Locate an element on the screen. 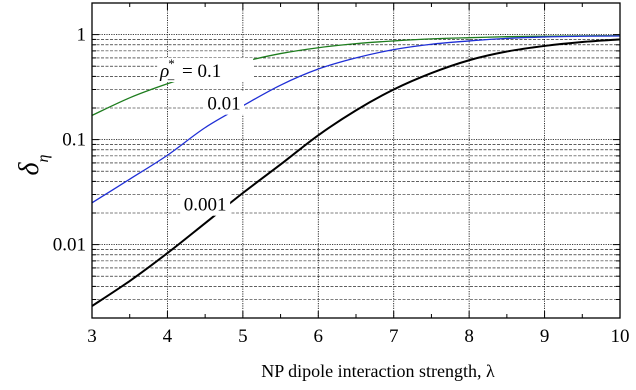 The width and height of the screenshot is (636, 390). series-label-2: 0.01 is located at coordinates (223, 104).